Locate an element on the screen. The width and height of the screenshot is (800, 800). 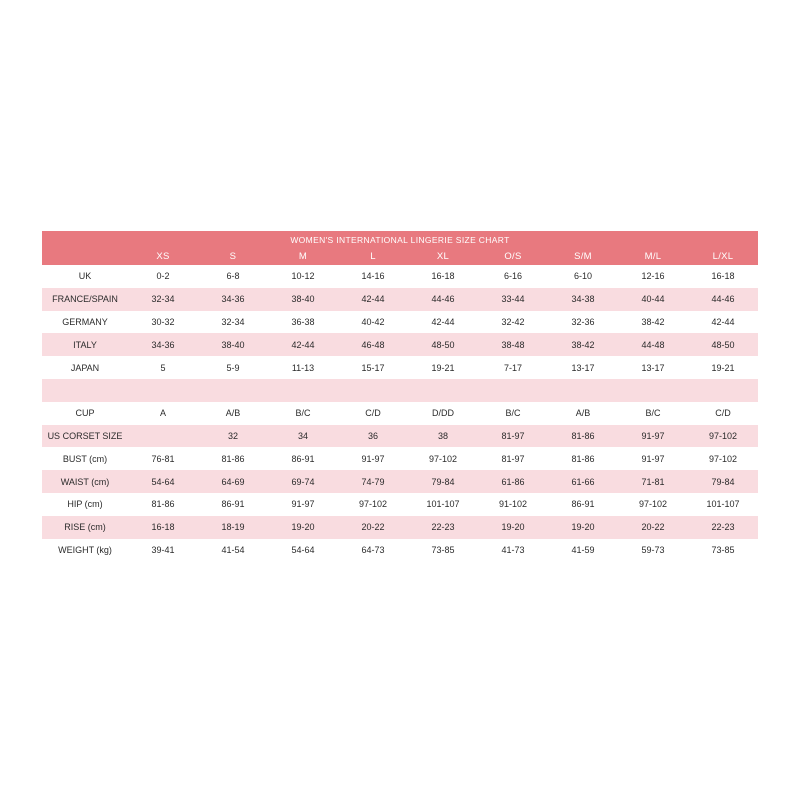
row-label-bust-cm: BUST (cm) is located at coordinates (85, 459).